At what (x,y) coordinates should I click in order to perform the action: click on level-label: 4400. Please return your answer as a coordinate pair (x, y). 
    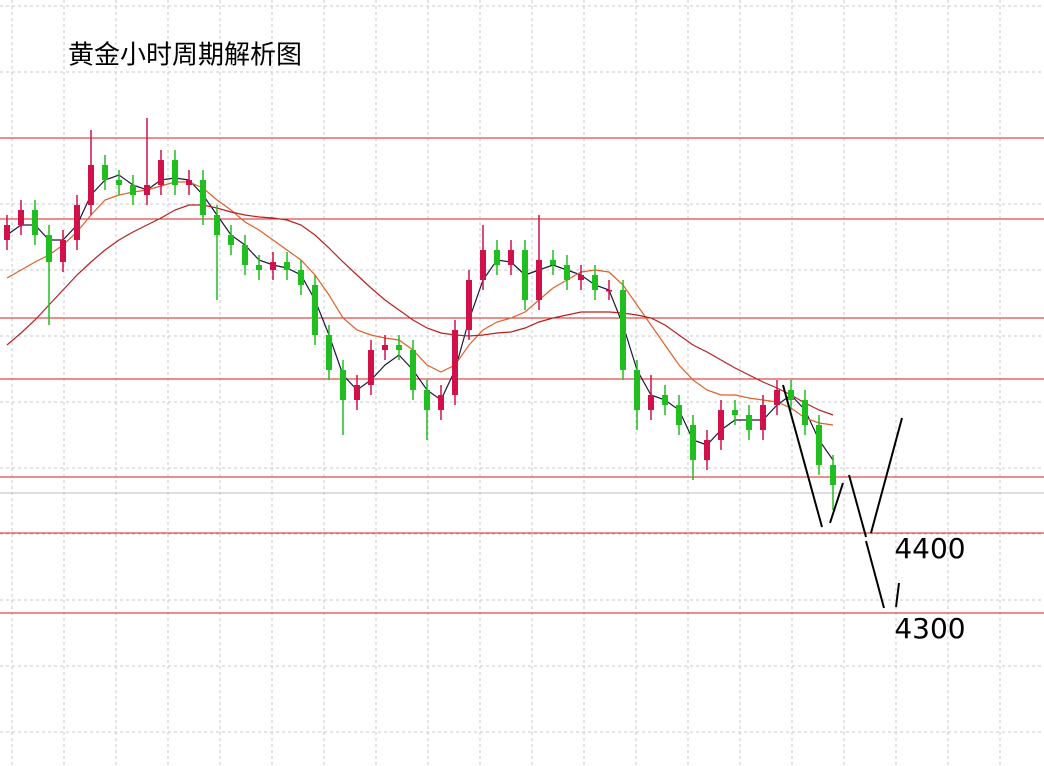
    Looking at the image, I should click on (929, 548).